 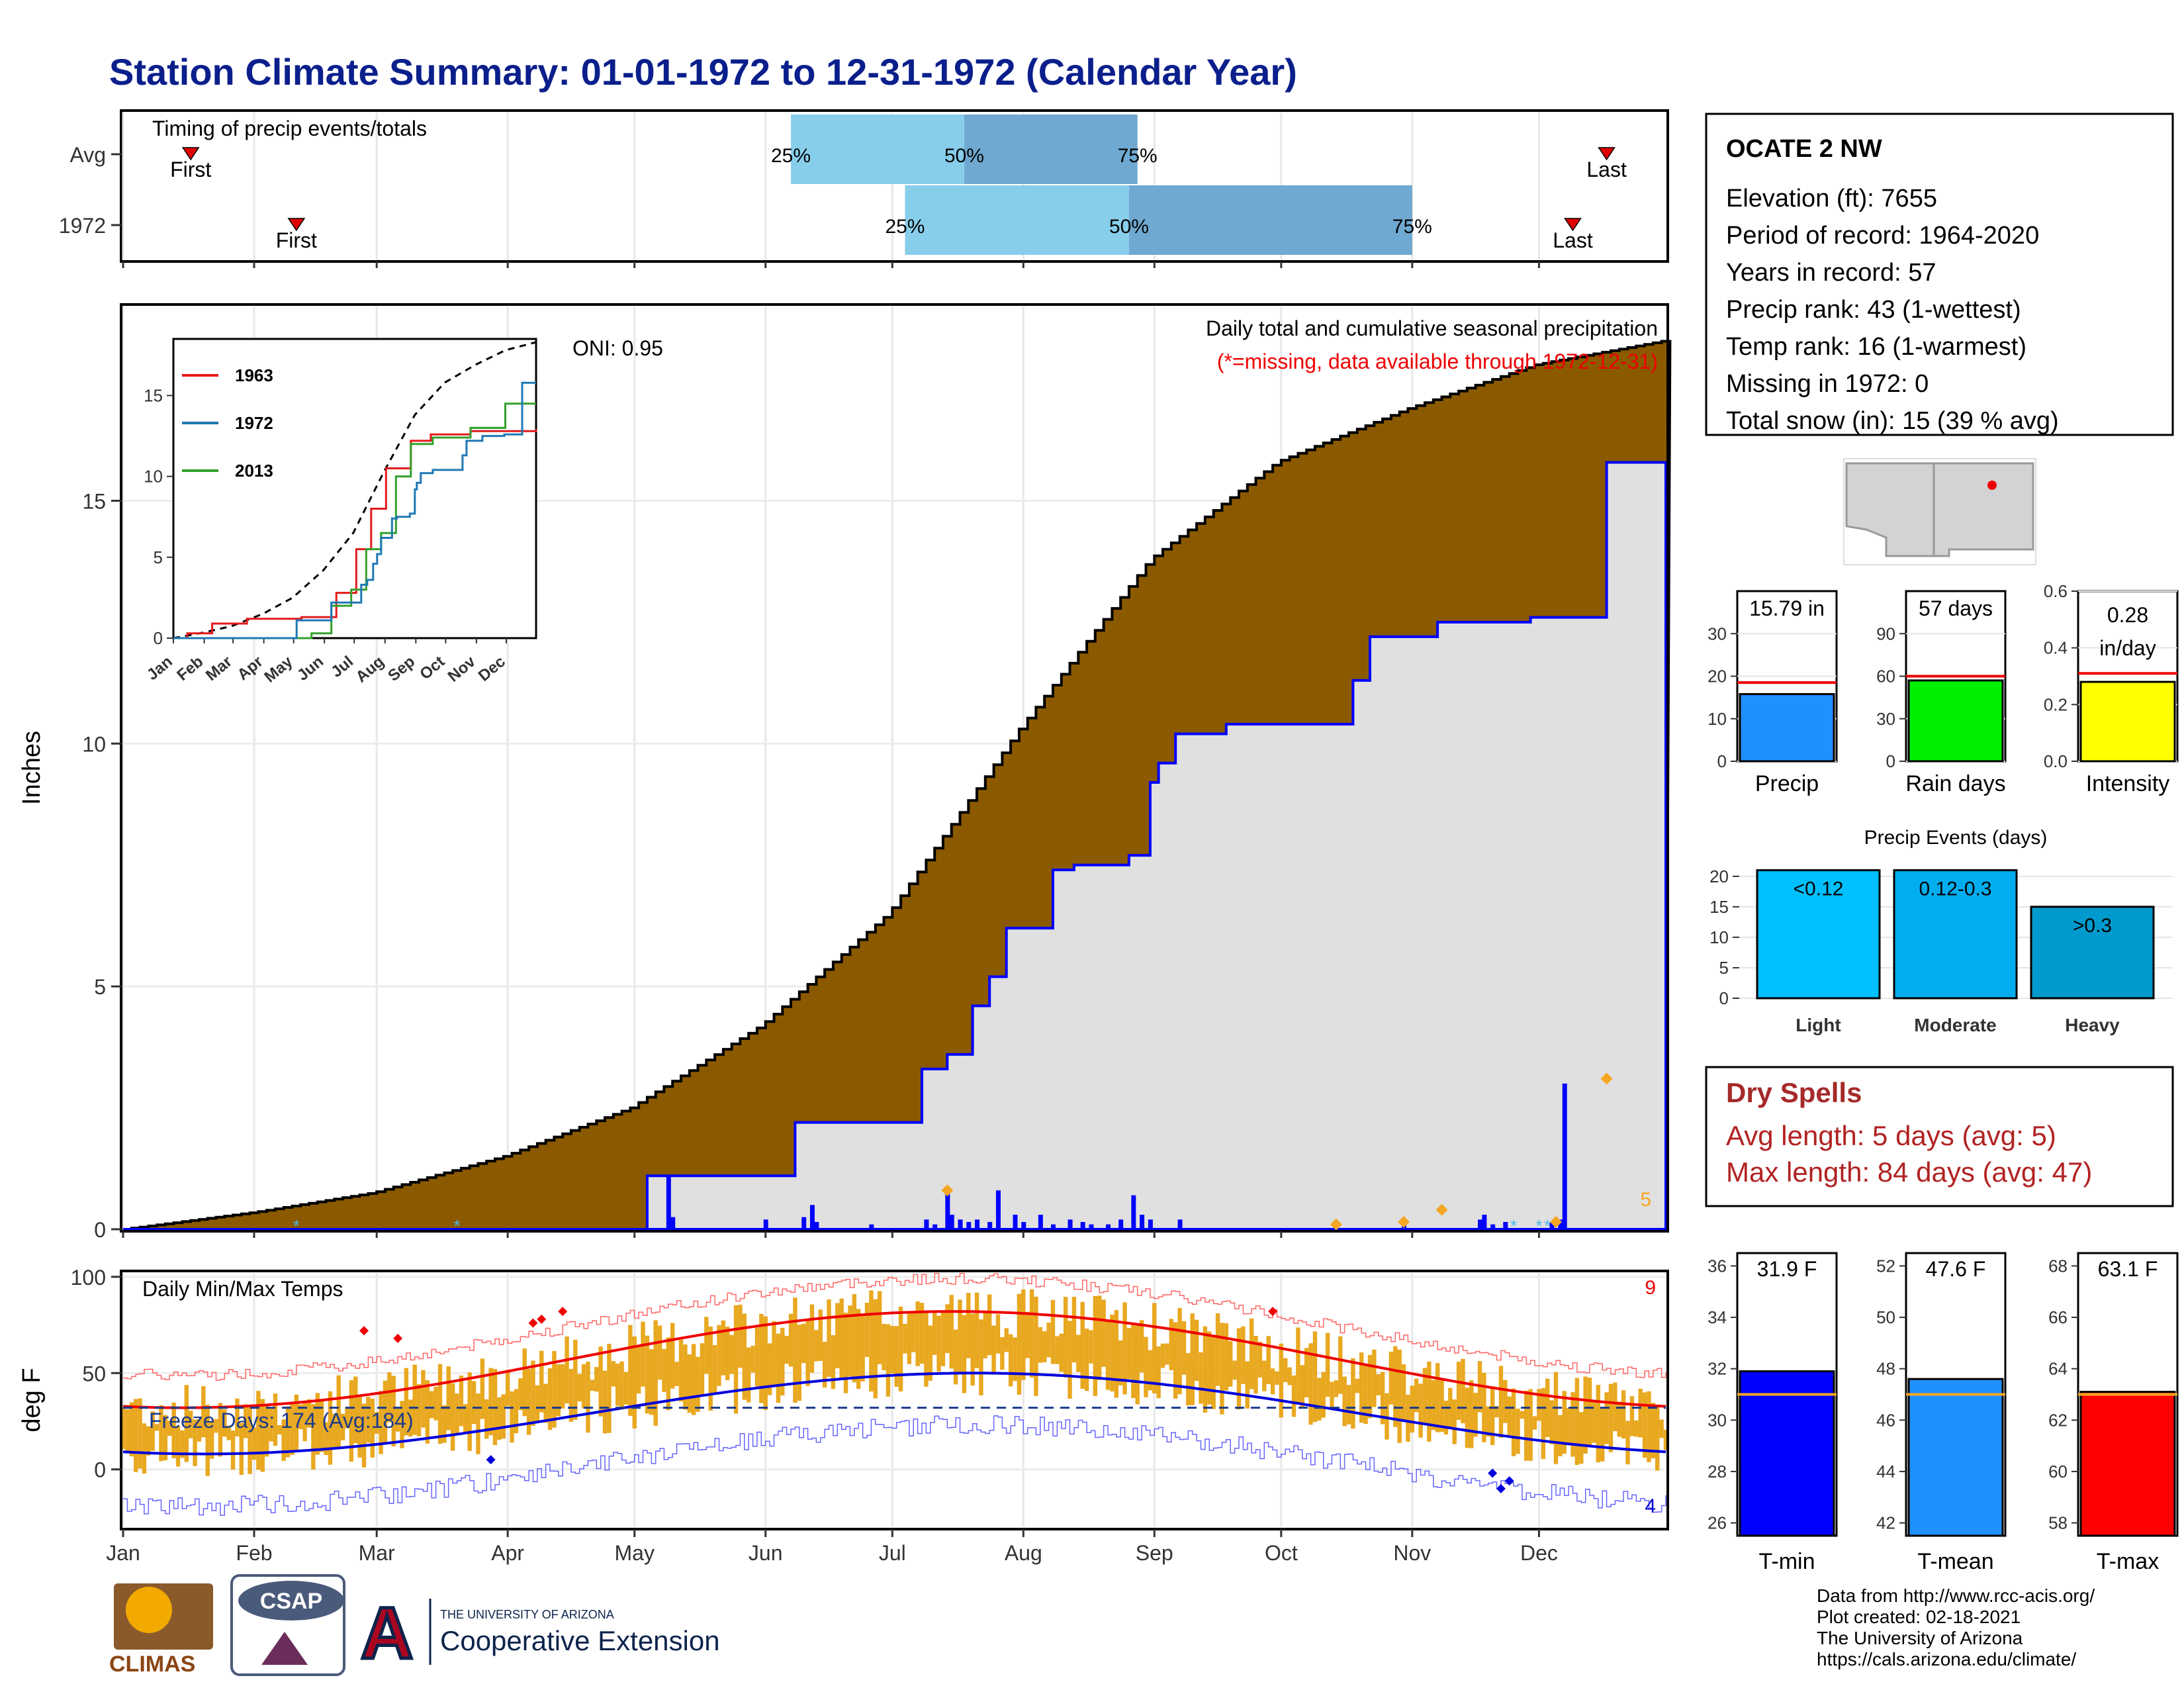 I want to click on mini-bar-tick-label: 30, so click(x=1885, y=719).